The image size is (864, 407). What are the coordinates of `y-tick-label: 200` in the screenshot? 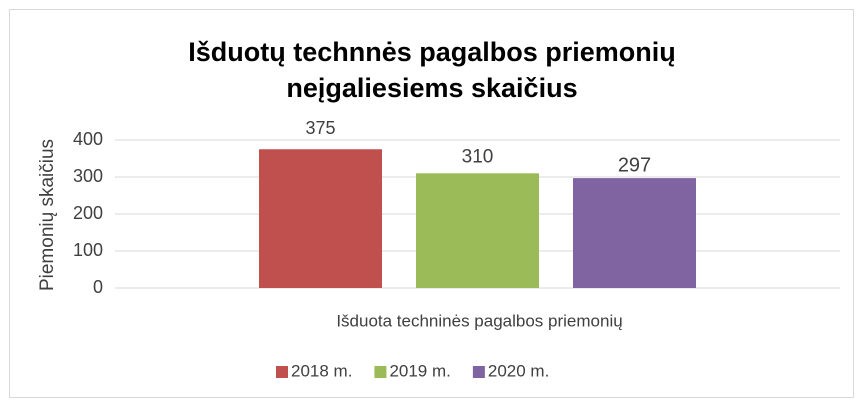 It's located at (88, 213).